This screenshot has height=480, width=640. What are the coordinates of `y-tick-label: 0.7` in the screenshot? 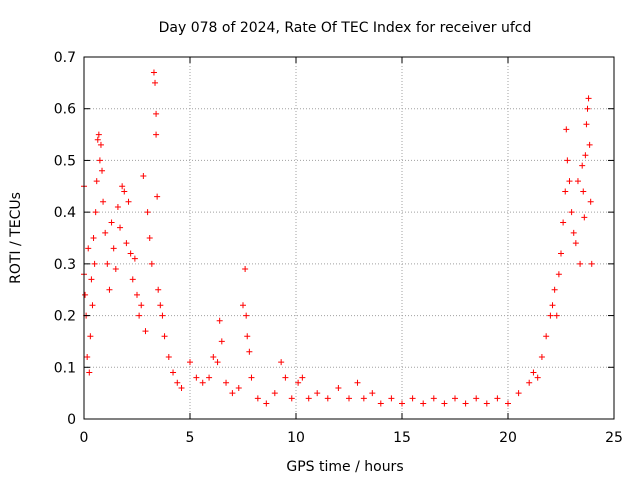 It's located at (65, 58).